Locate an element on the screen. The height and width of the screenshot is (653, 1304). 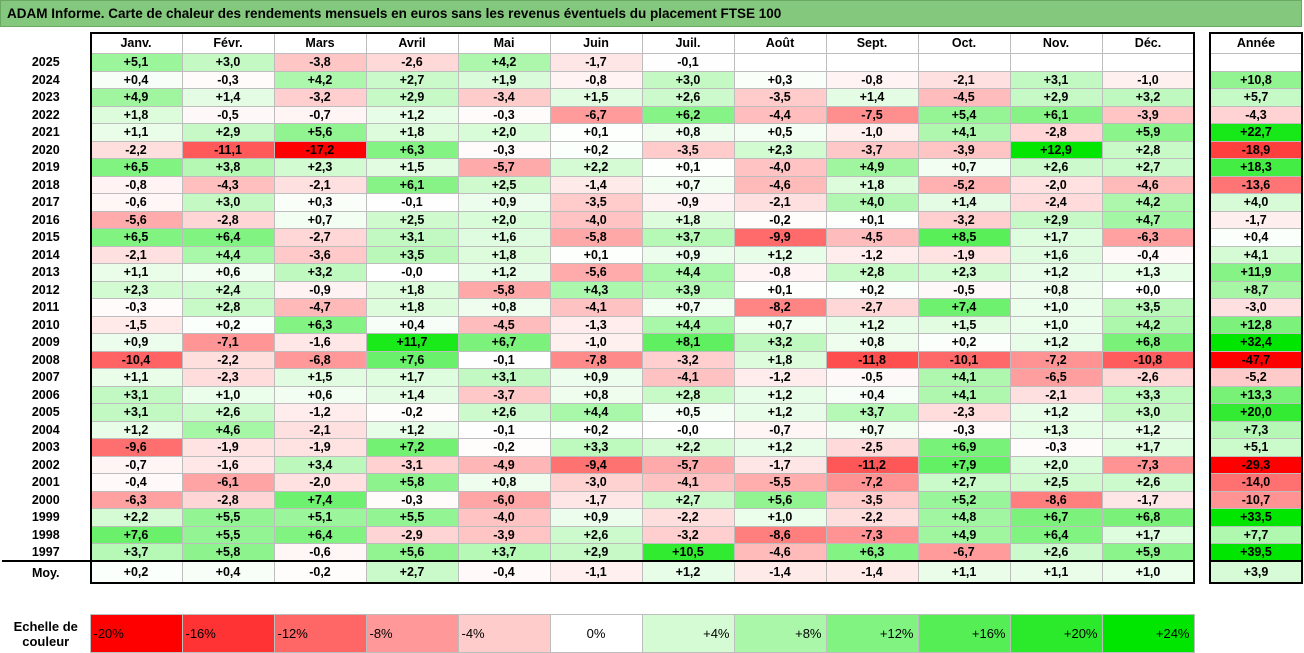
heatmap-cell: +2,8 is located at coordinates (1148, 149).